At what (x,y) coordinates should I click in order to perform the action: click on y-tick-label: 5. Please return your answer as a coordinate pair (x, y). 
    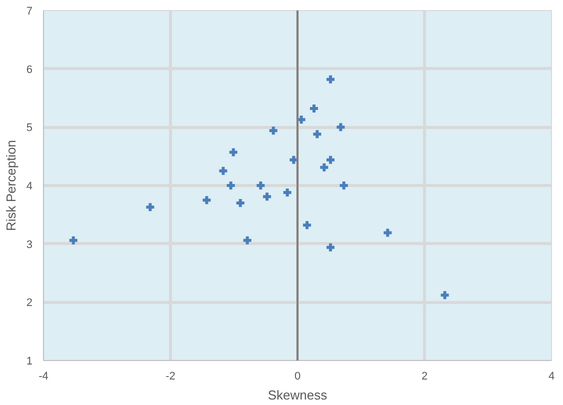
    Looking at the image, I should click on (29, 128).